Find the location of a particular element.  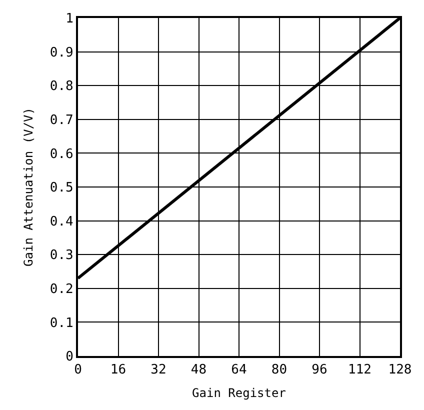

y-tick-label: 0.1 is located at coordinates (62, 323).